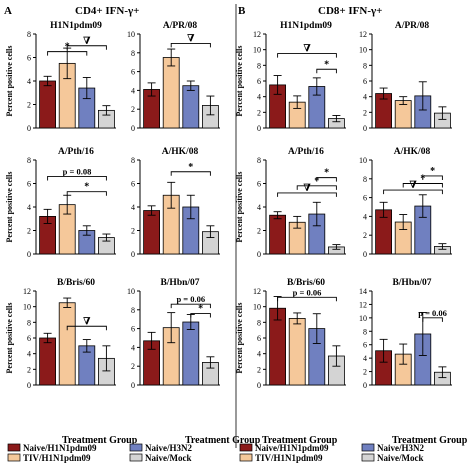 The image size is (474, 467). What do you see at coordinates (57, 458) in the screenshot?
I see `legend-label: TIV/H1N1pdm09` at bounding box center [57, 458].